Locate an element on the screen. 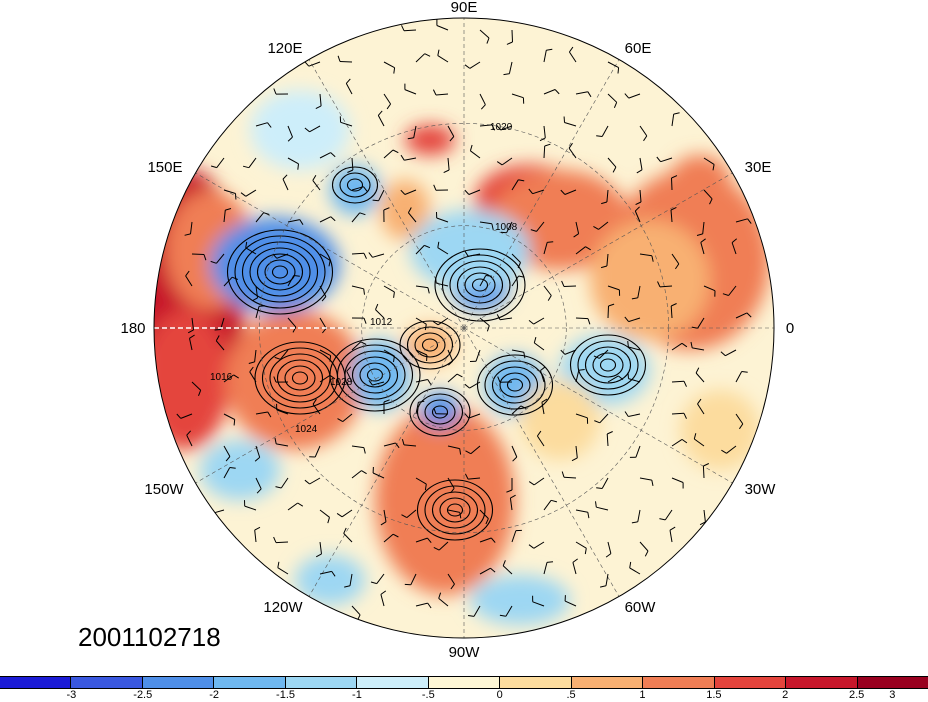  longitude-label: 150E is located at coordinates (164, 167).